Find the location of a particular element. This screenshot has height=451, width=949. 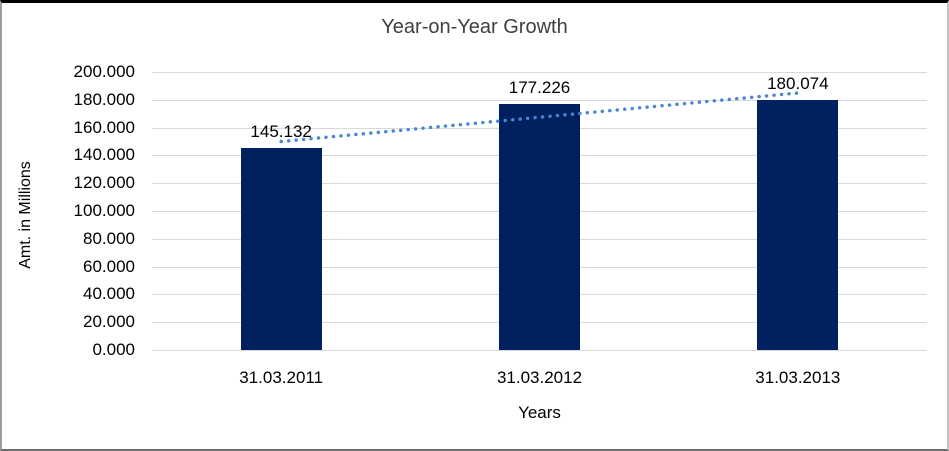

y-tick-label: 180.000 is located at coordinates (104, 99).